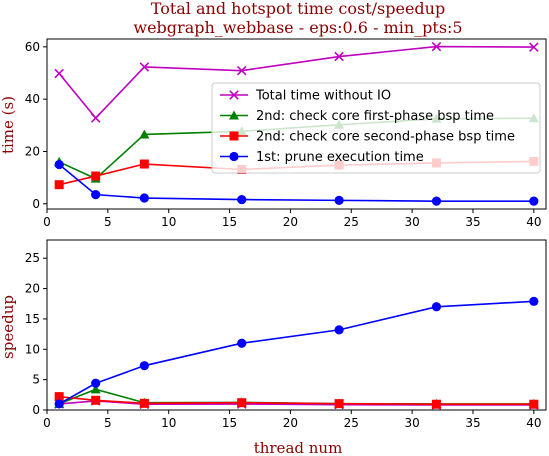 The height and width of the screenshot is (456, 549). What do you see at coordinates (8, 327) in the screenshot?
I see `y-axis-label-speedup: speedup` at bounding box center [8, 327].